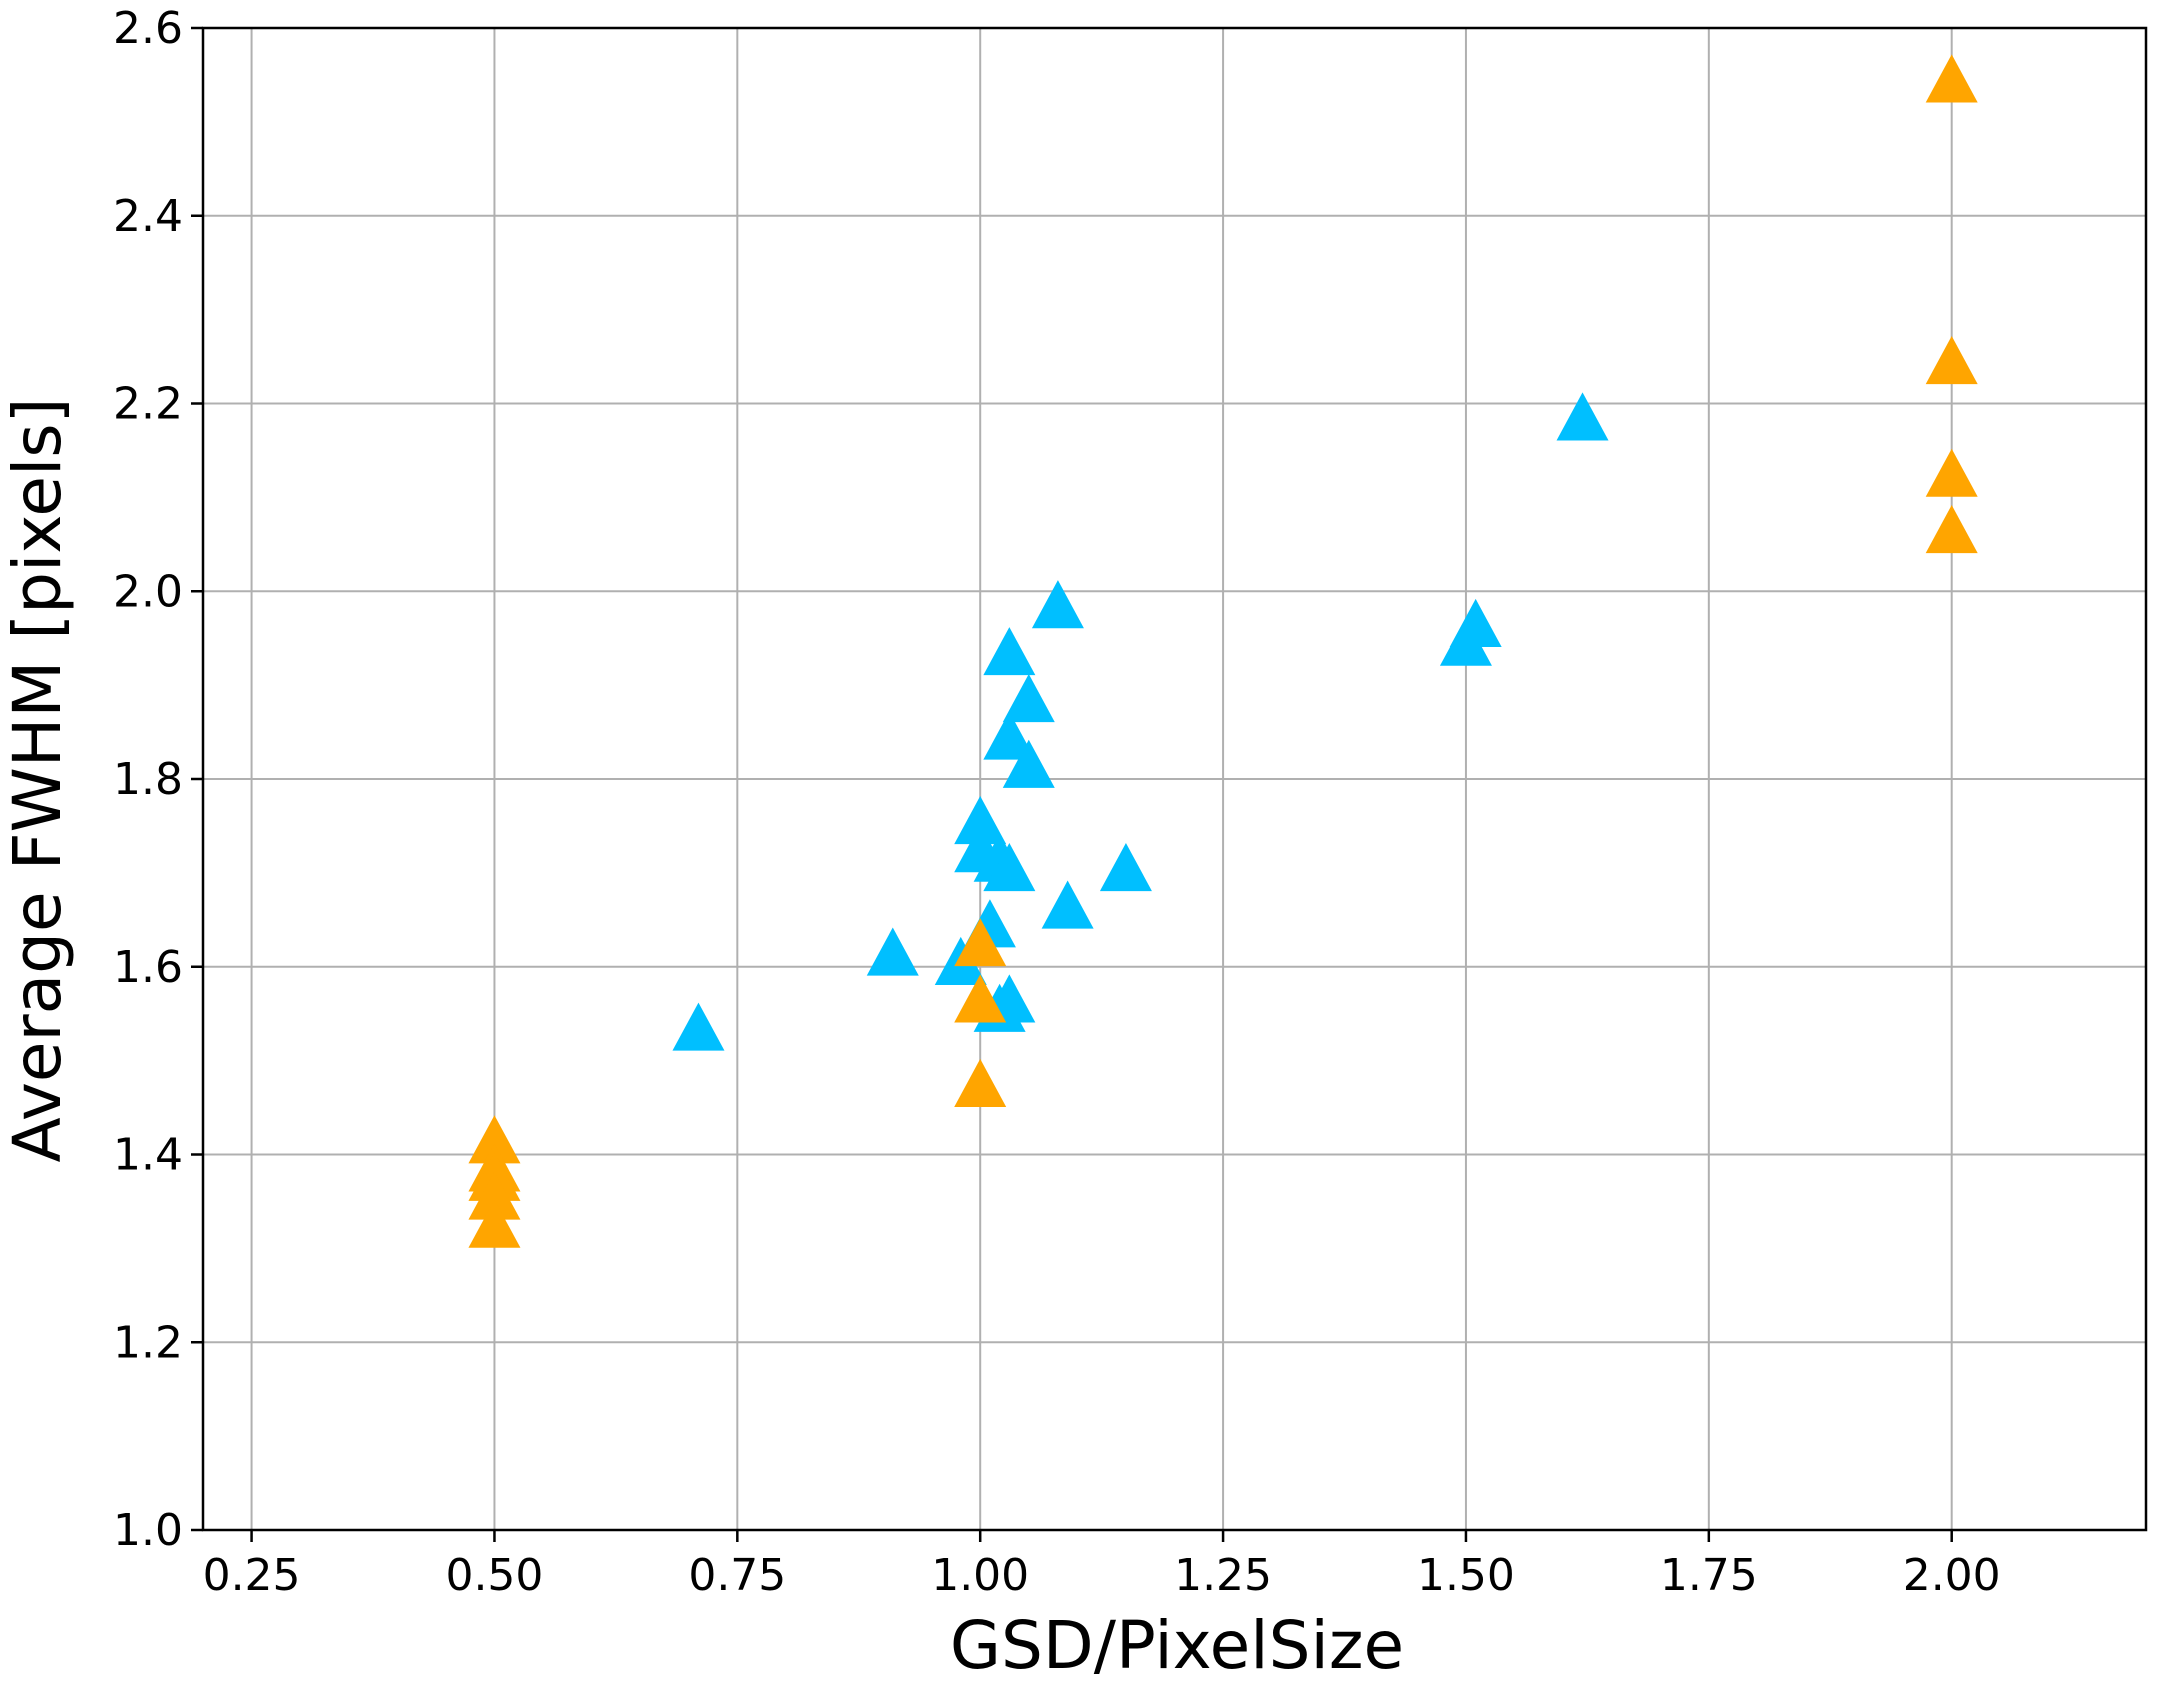  Describe the element at coordinates (148, 591) in the screenshot. I see `y-tick-label: 2.0` at that location.